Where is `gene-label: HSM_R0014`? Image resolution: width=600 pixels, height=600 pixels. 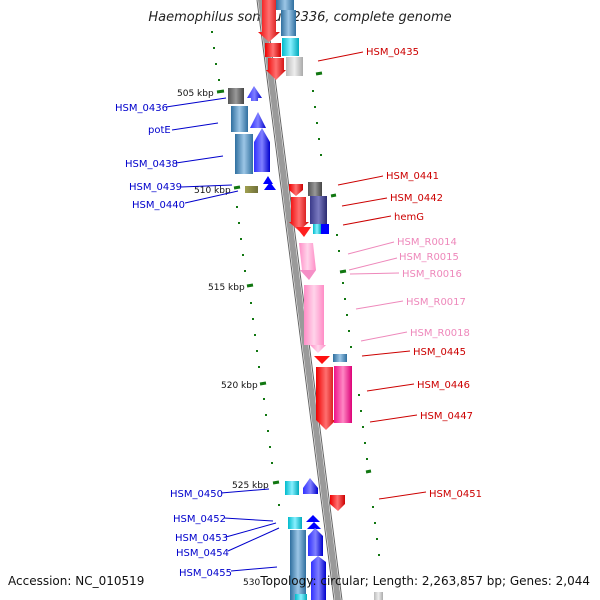 gene-label: HSM_R0014 is located at coordinates (427, 242).